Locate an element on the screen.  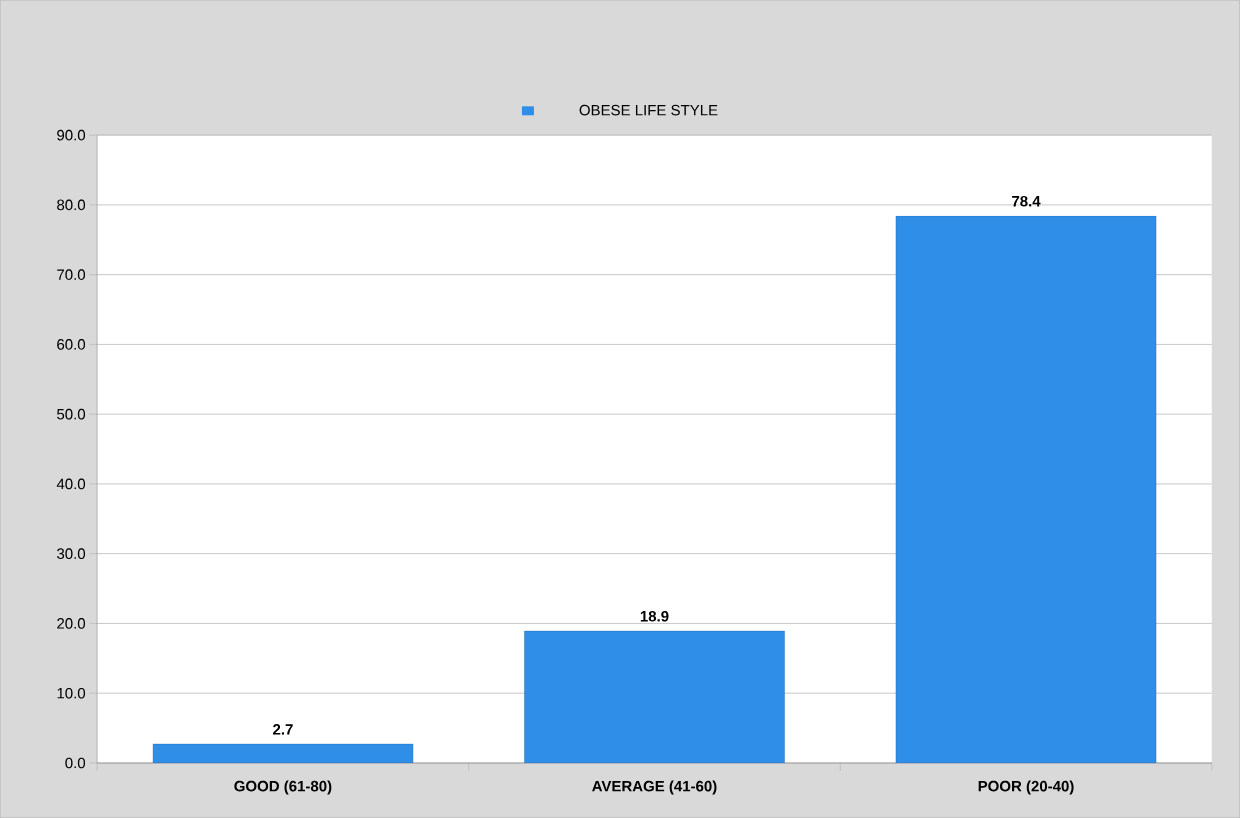
data-label: 2.7 is located at coordinates (283, 729).